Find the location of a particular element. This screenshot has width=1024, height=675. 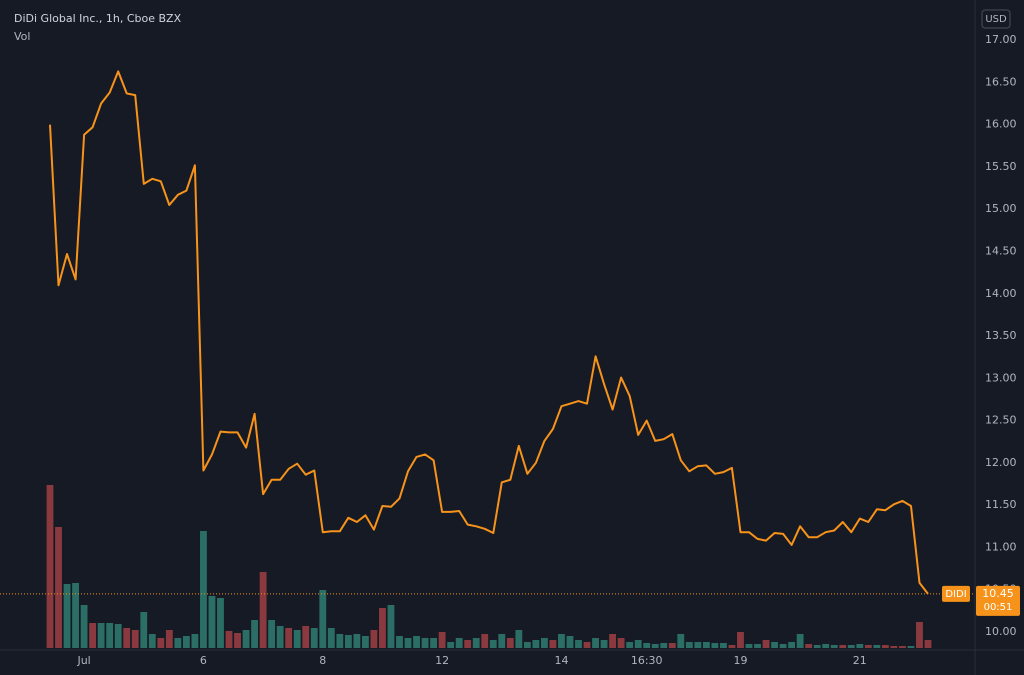

y-tick-label: 14.00 is located at coordinates (1001, 293).